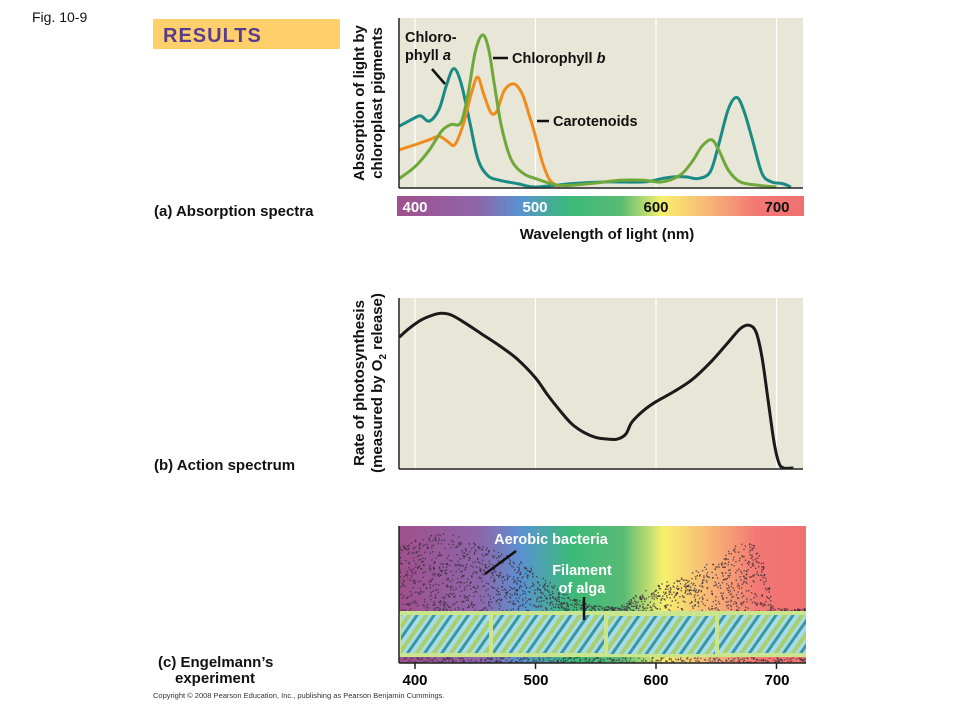  I want to click on y-label-b-part1: (measured by O, so click(377, 416).